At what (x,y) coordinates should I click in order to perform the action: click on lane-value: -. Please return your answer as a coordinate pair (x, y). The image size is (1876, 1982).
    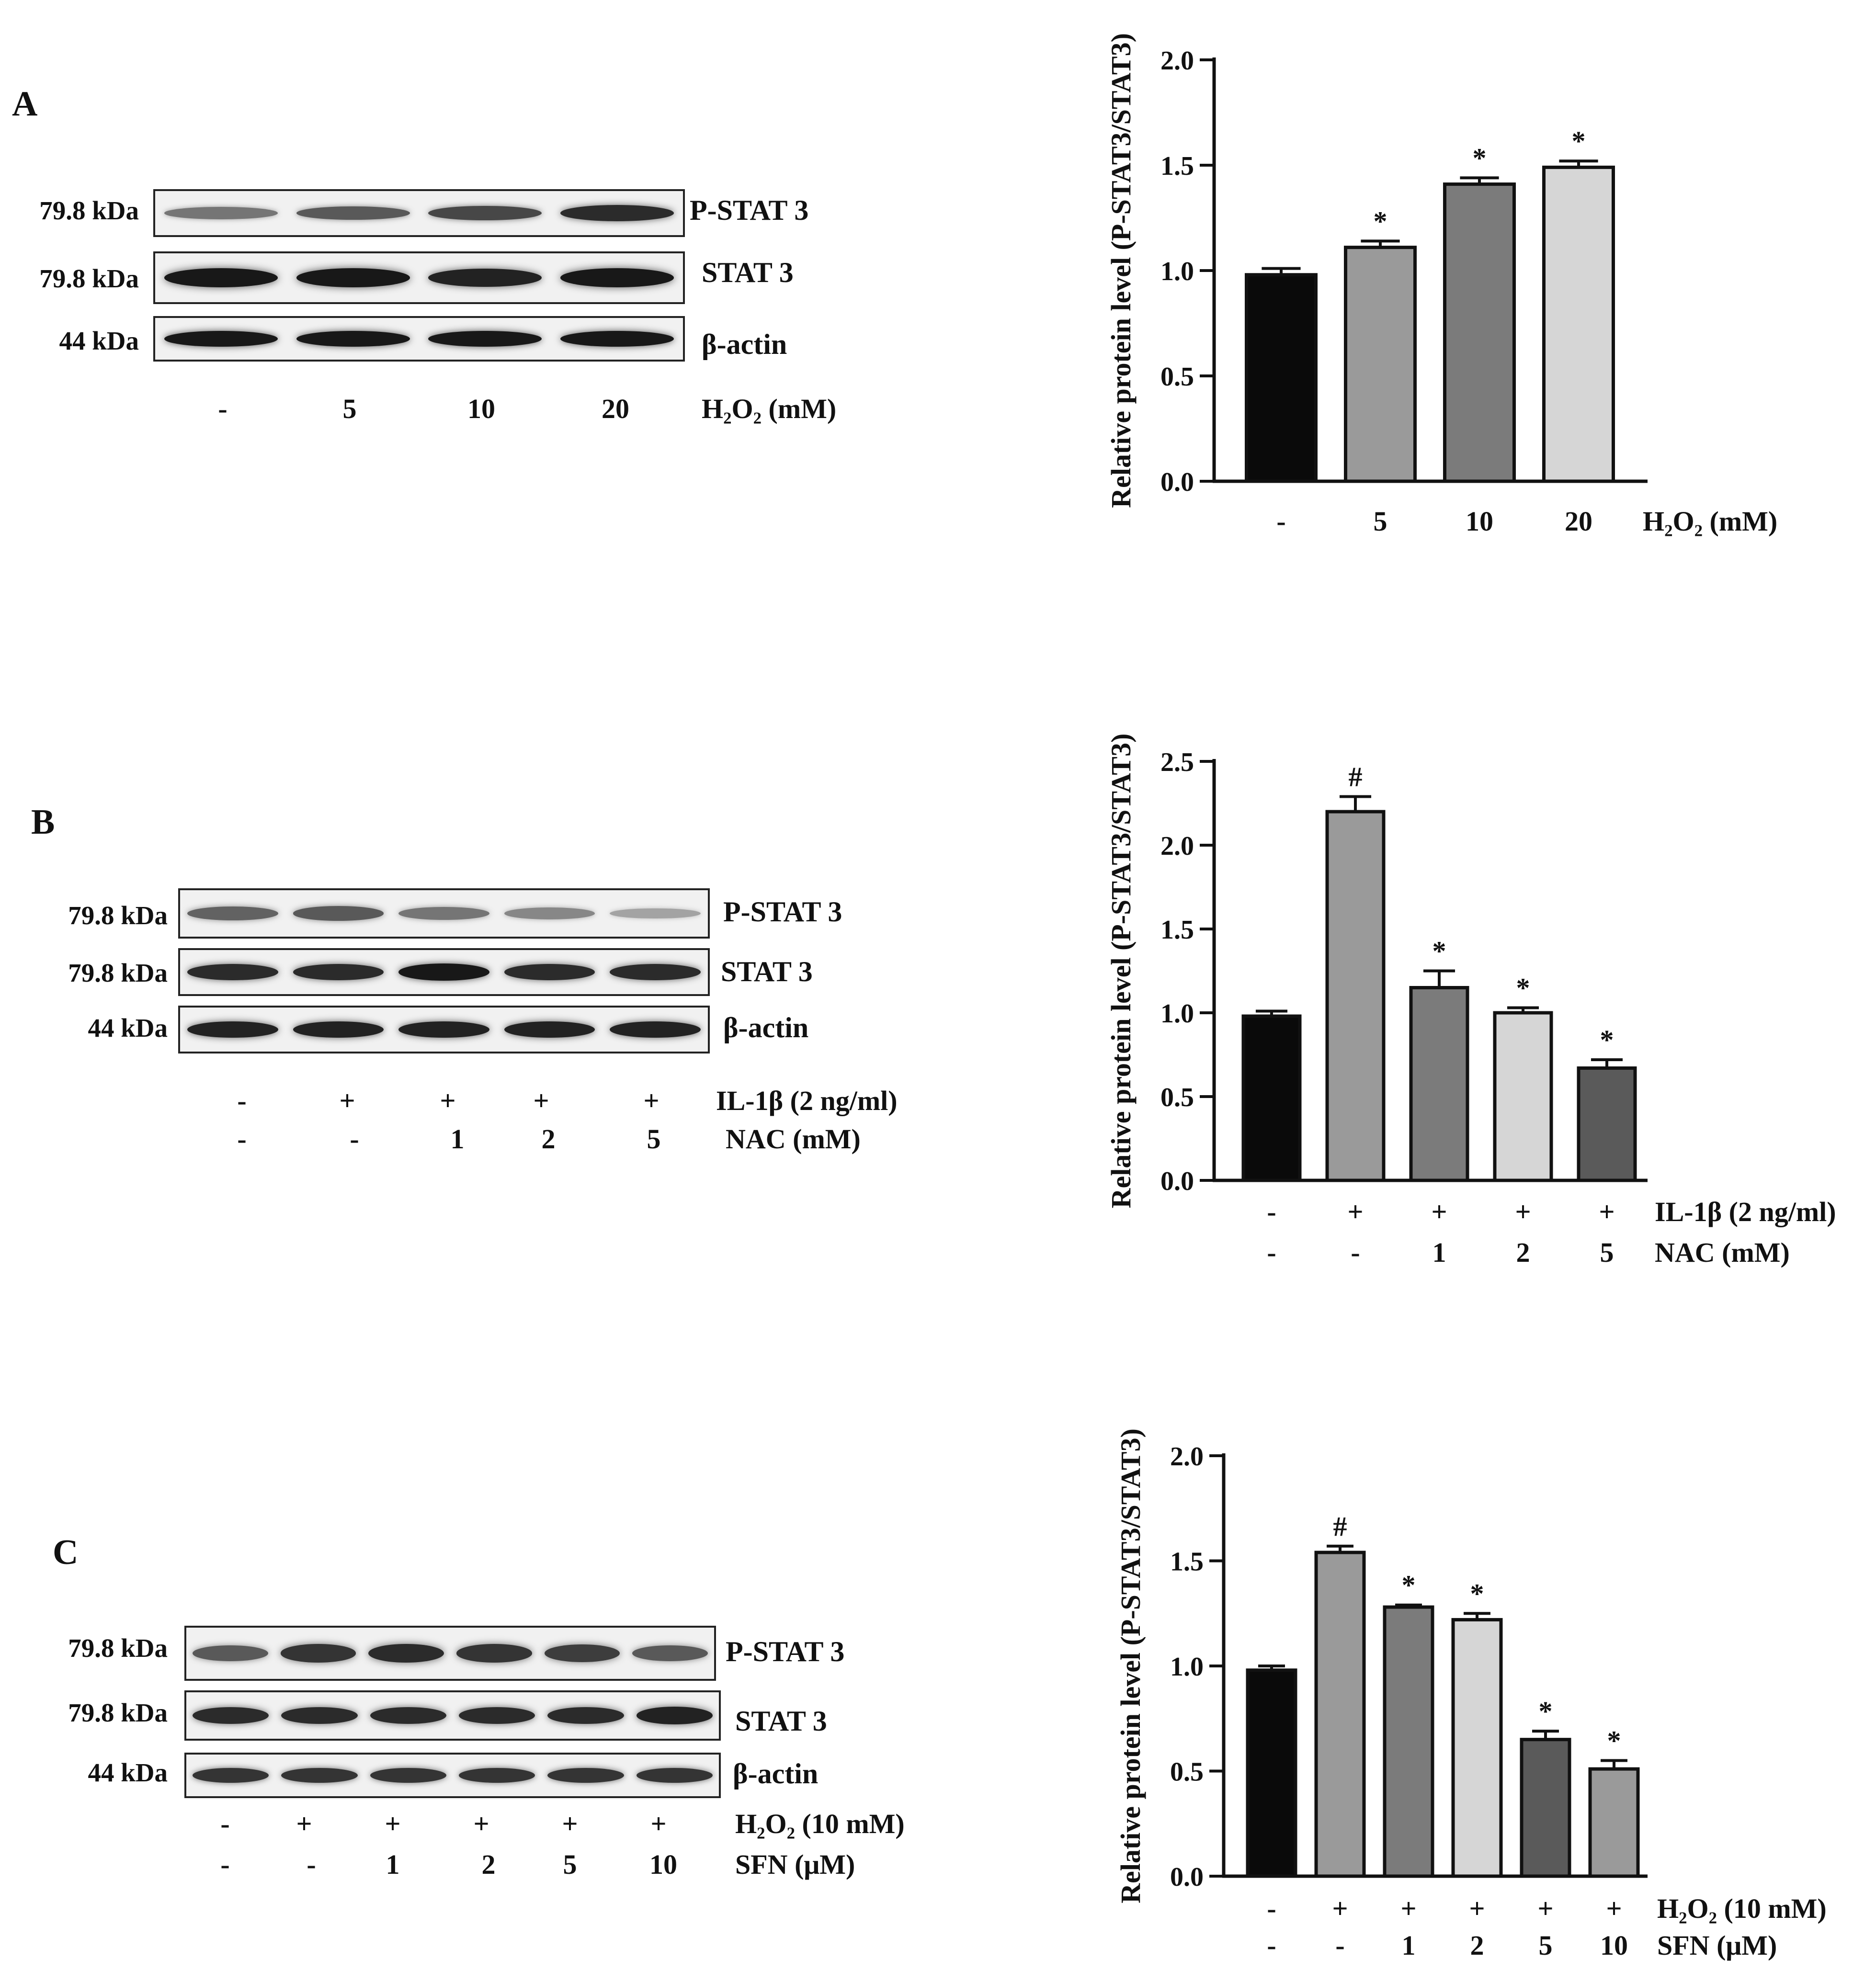
    Looking at the image, I should click on (225, 1824).